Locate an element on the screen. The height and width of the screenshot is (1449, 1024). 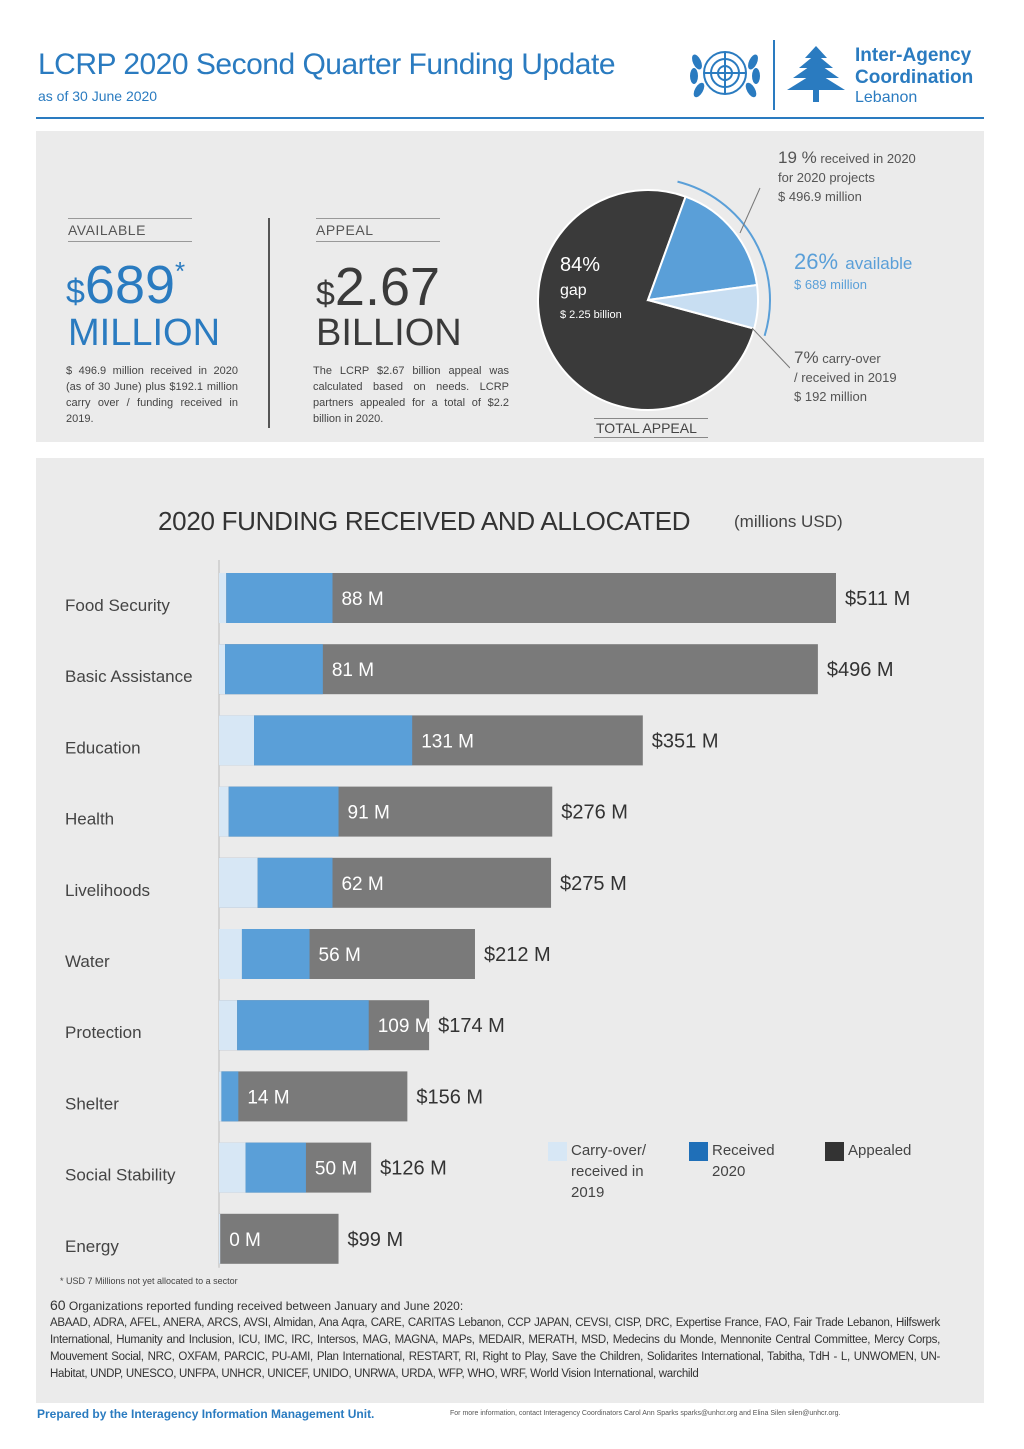
legend-label-appealed: Appealed is located at coordinates (880, 1150).